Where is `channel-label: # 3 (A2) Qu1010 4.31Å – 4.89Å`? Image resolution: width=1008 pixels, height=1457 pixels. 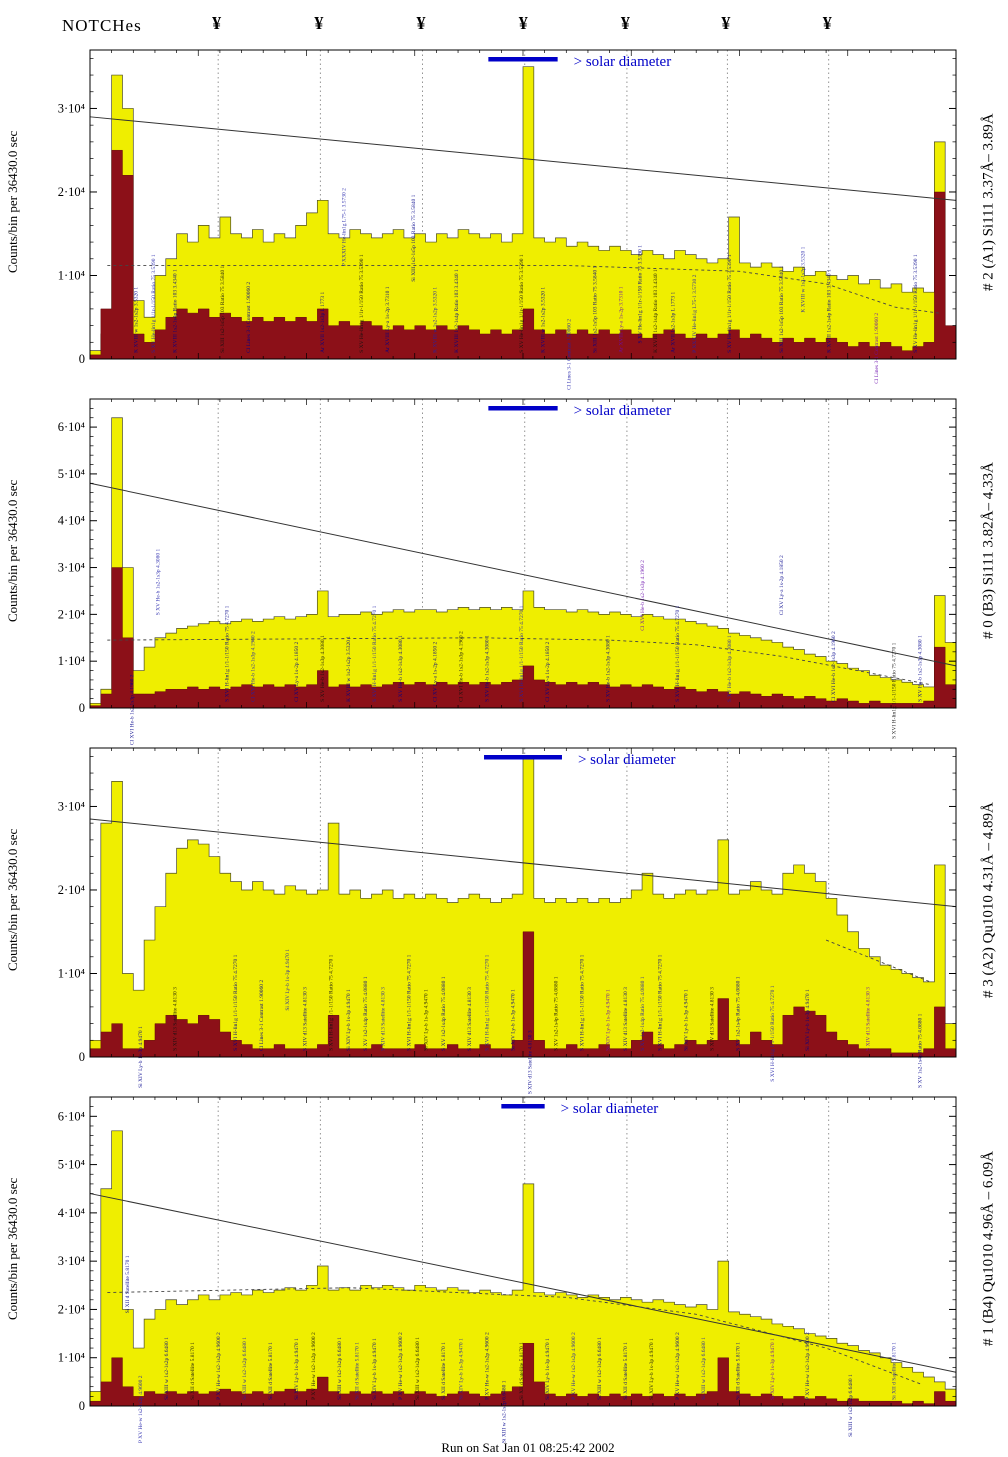 channel-label: # 3 (A2) Qu1010 4.31Å – 4.89Å is located at coordinates (988, 900).